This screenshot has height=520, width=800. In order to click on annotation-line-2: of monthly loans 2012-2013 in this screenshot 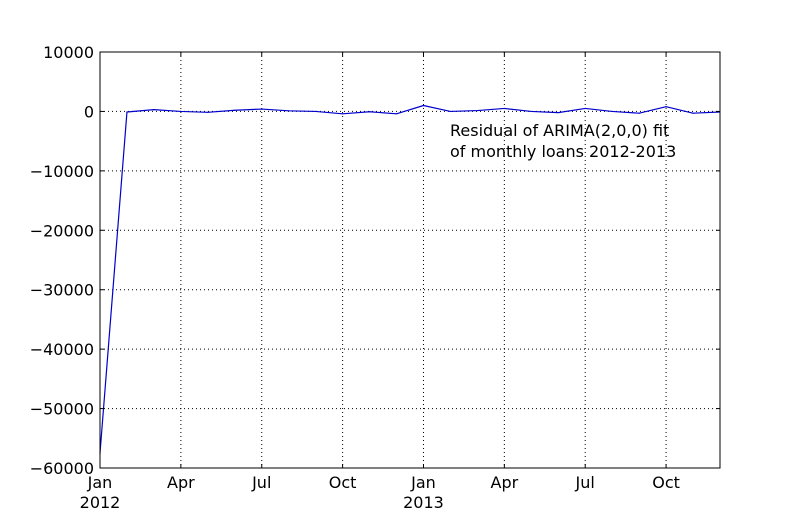, I will do `click(563, 151)`.